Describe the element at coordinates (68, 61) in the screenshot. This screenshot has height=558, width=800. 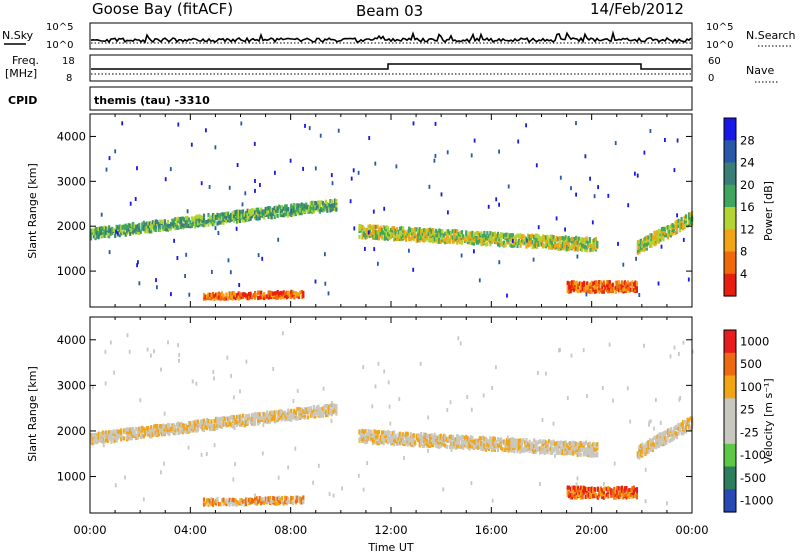
I see `freq-tick-high: 18` at that location.